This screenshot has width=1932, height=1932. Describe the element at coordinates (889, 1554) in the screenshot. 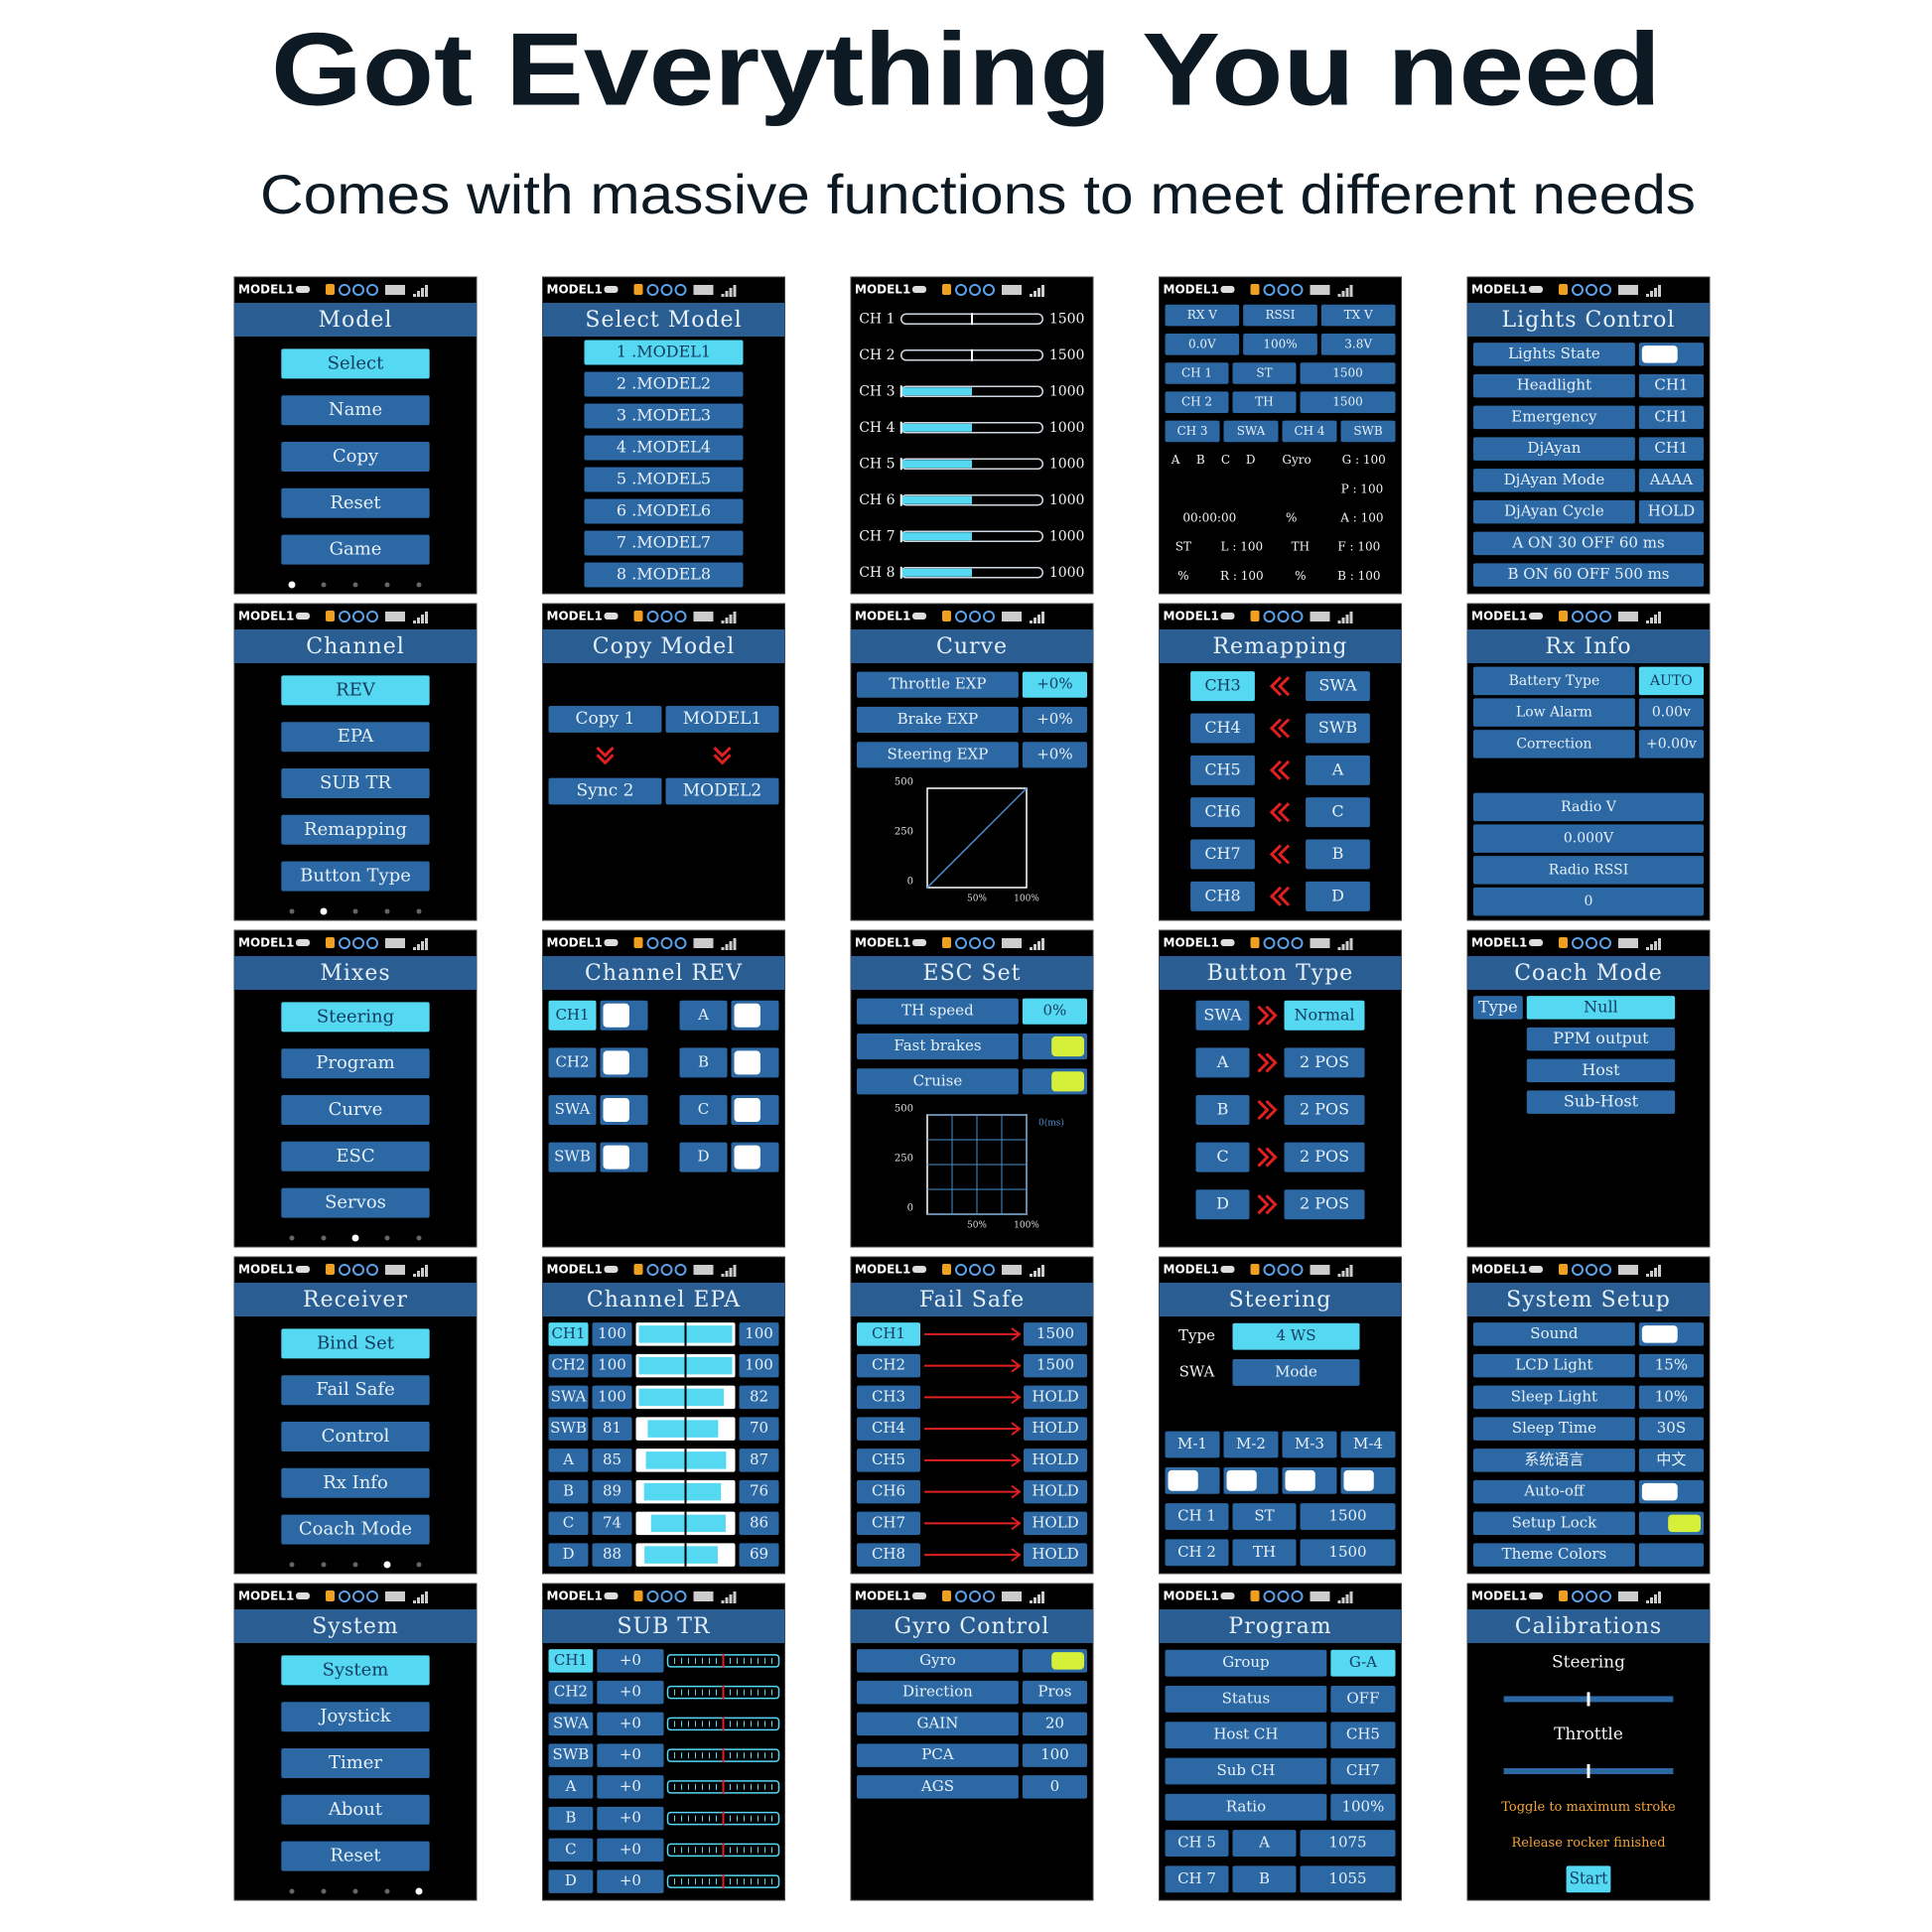

I see `item-label: CH8` at that location.